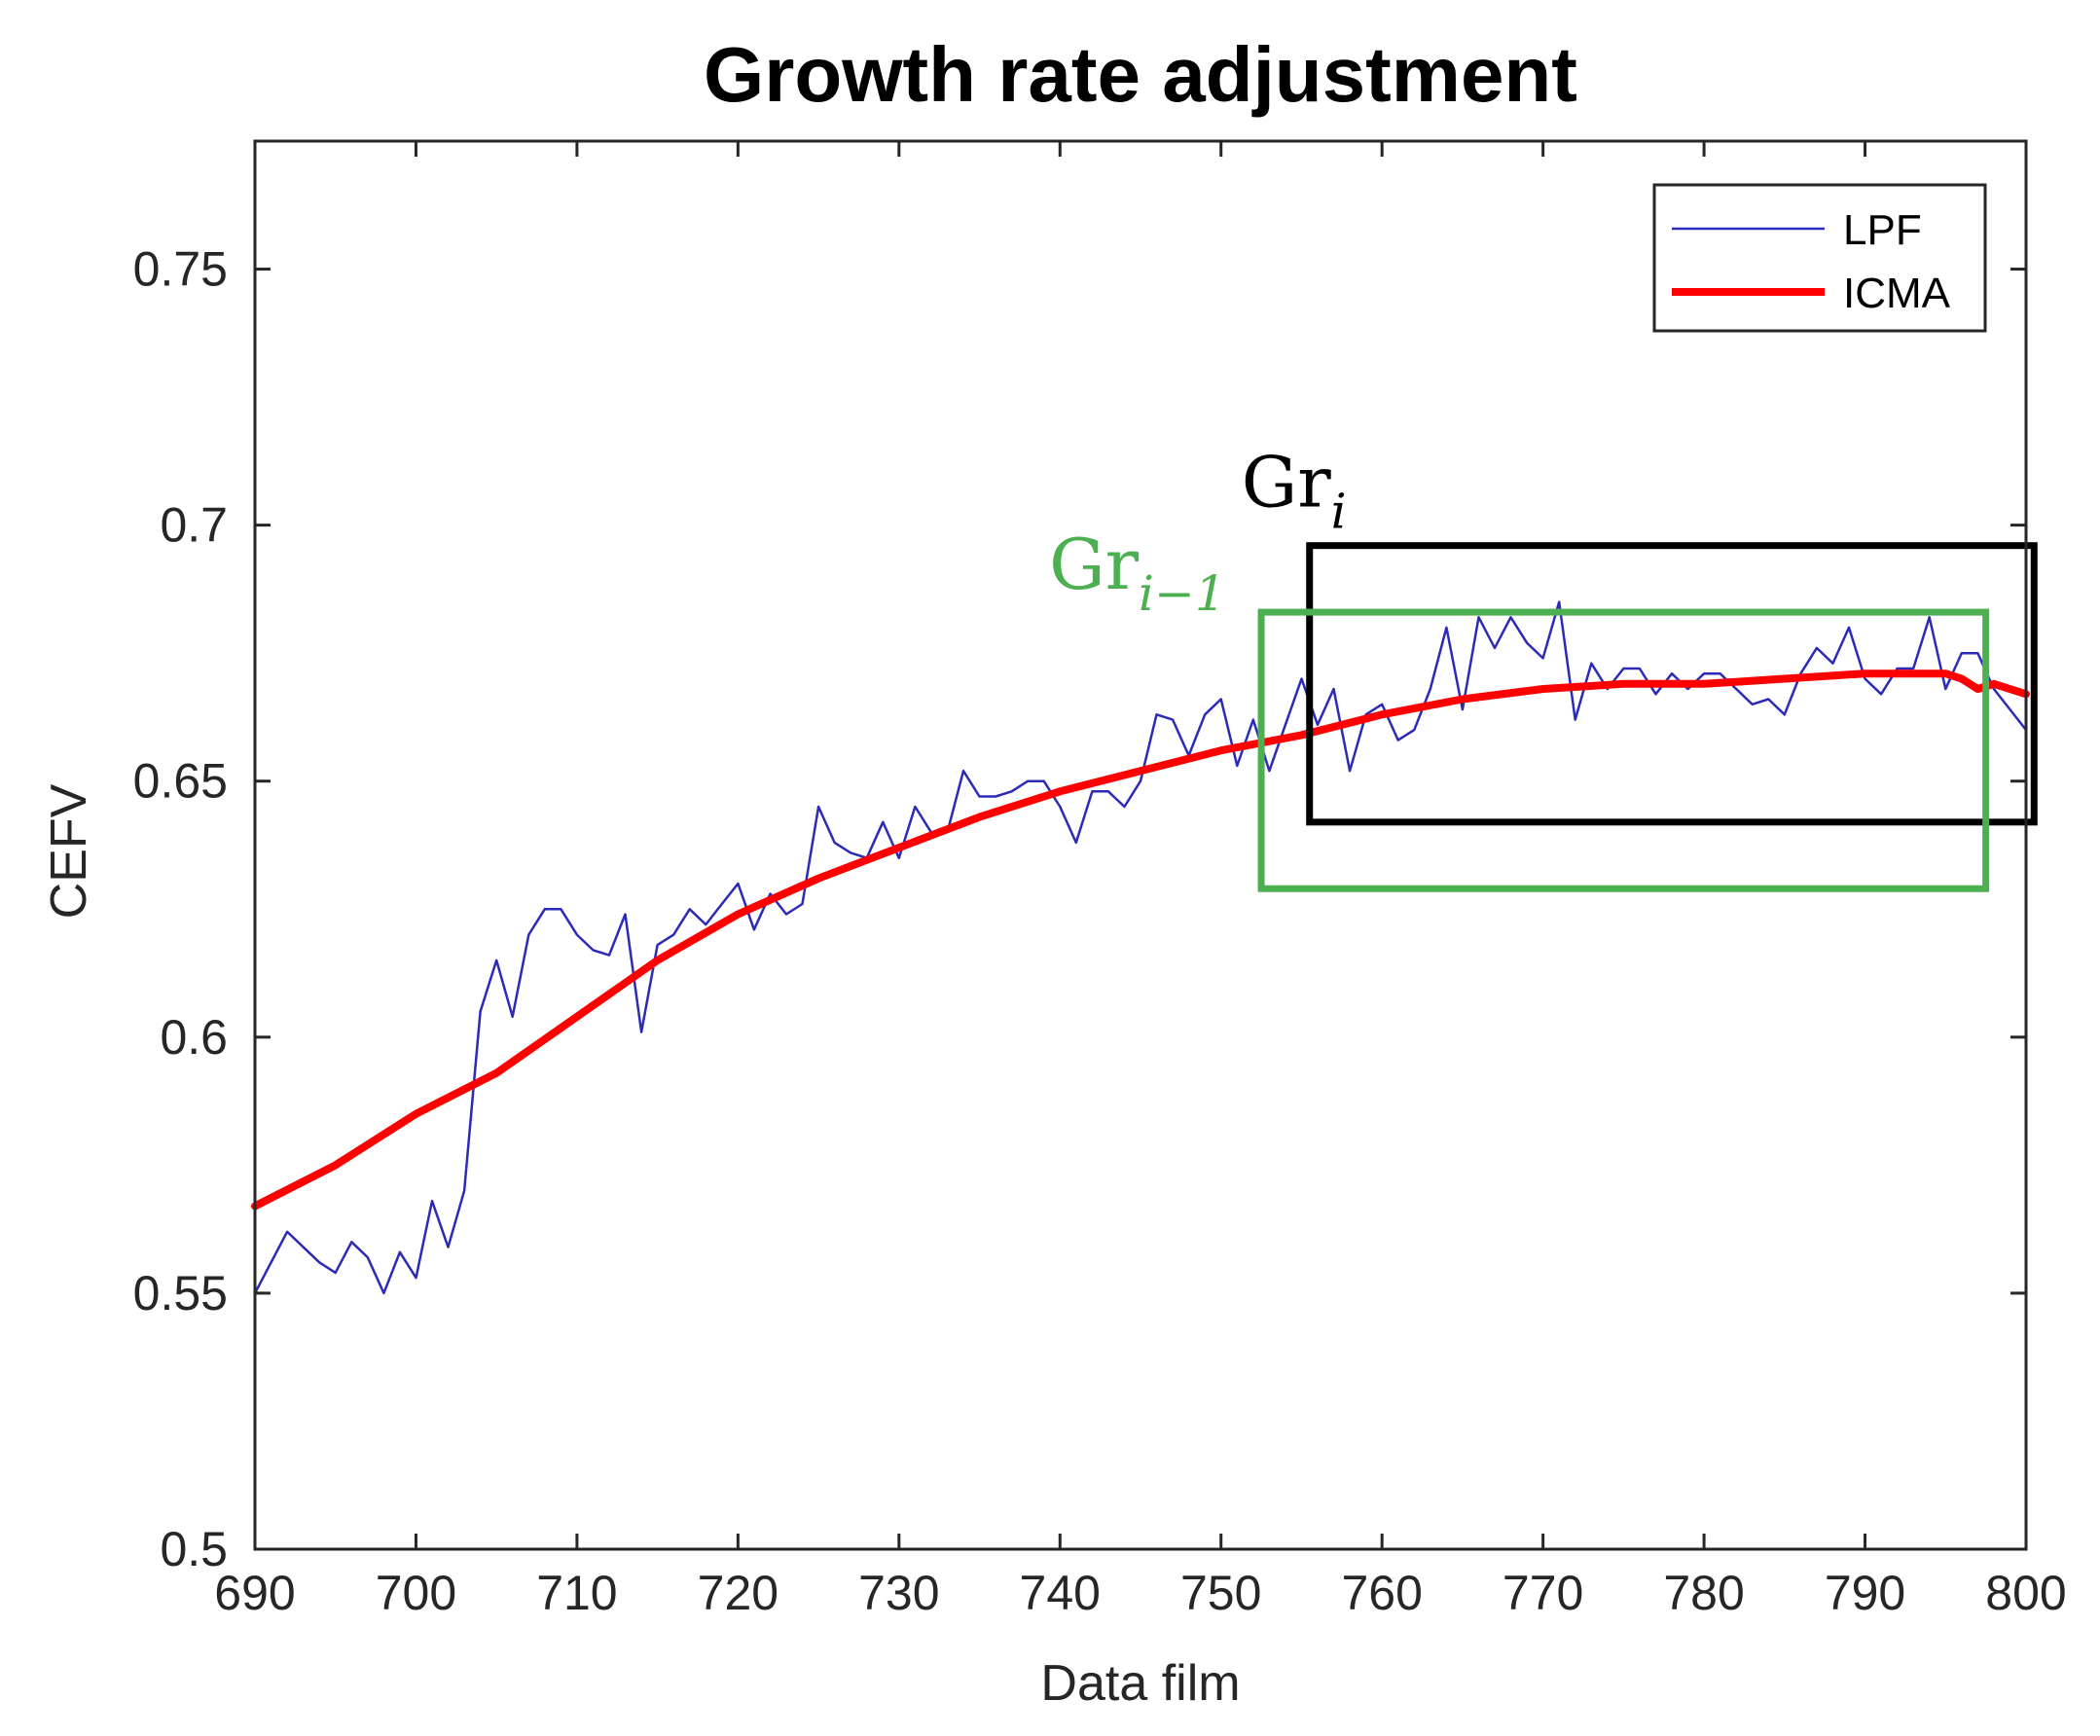 The height and width of the screenshot is (1736, 2100). I want to click on gr-i-label-main: Gr, so click(1287, 483).